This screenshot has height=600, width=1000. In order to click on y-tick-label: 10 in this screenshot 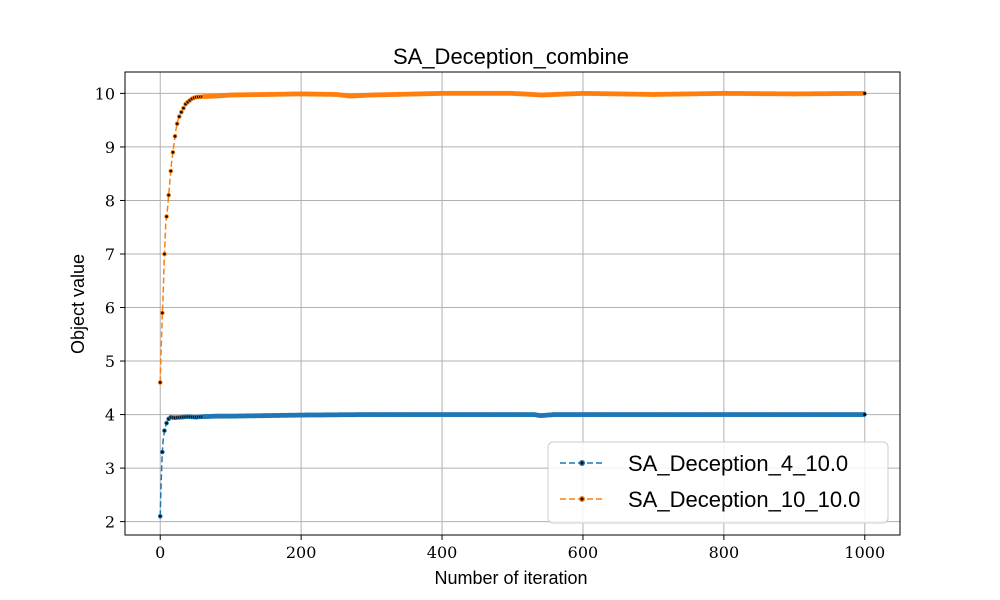, I will do `click(105, 93)`.